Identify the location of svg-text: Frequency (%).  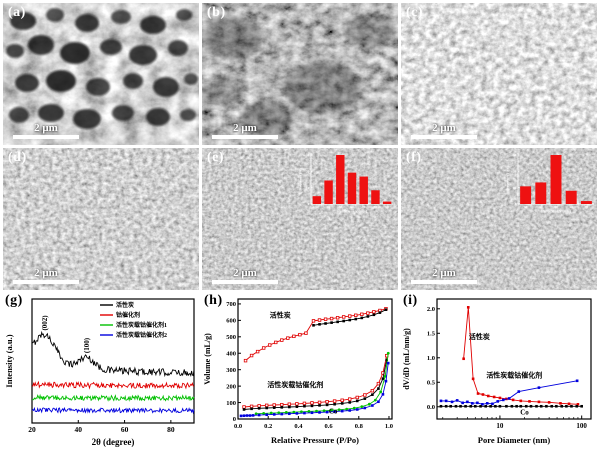
(508, 178).